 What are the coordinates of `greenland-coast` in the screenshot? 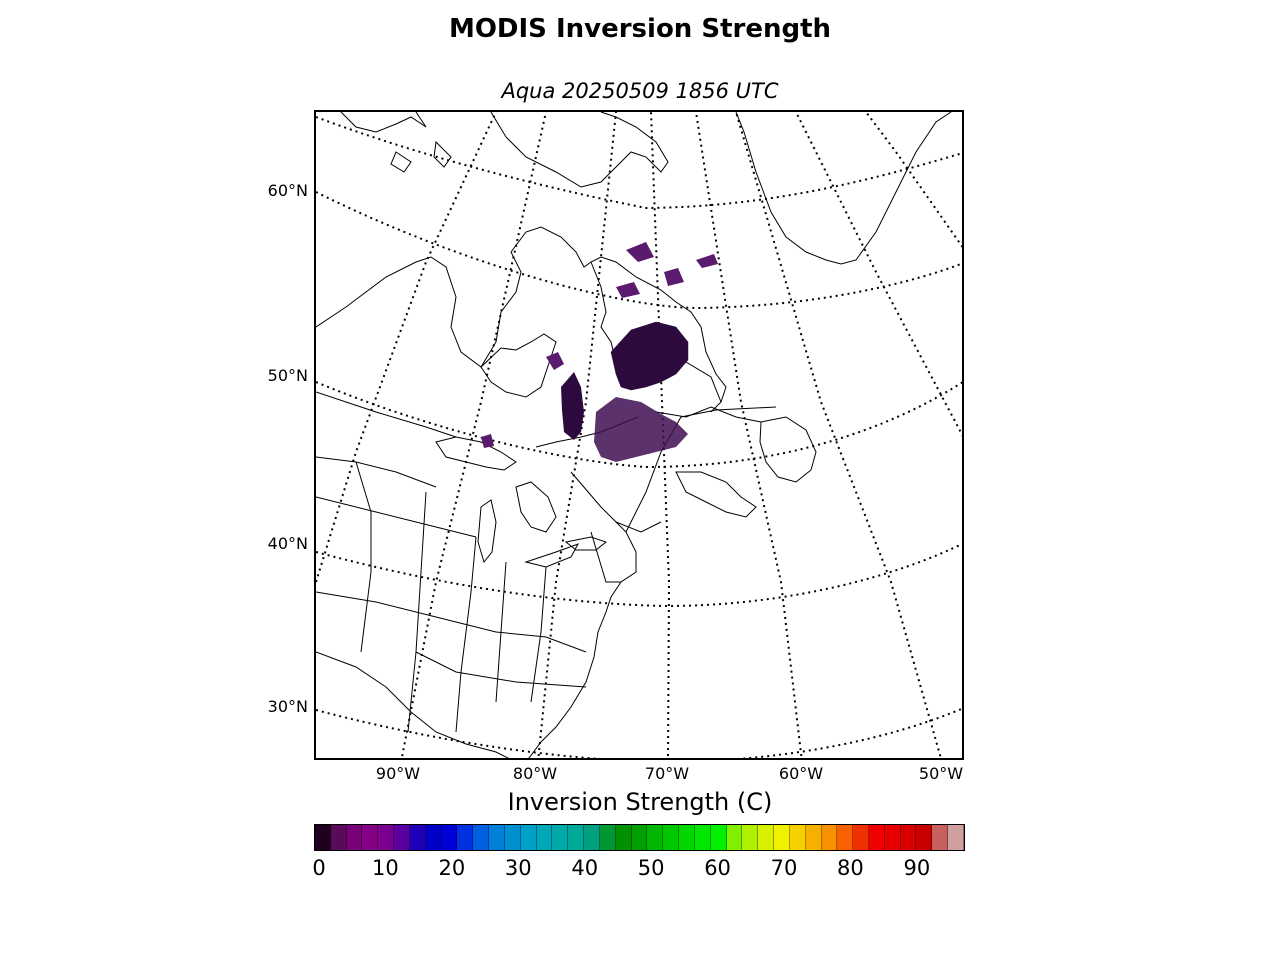 It's located at (843, 188).